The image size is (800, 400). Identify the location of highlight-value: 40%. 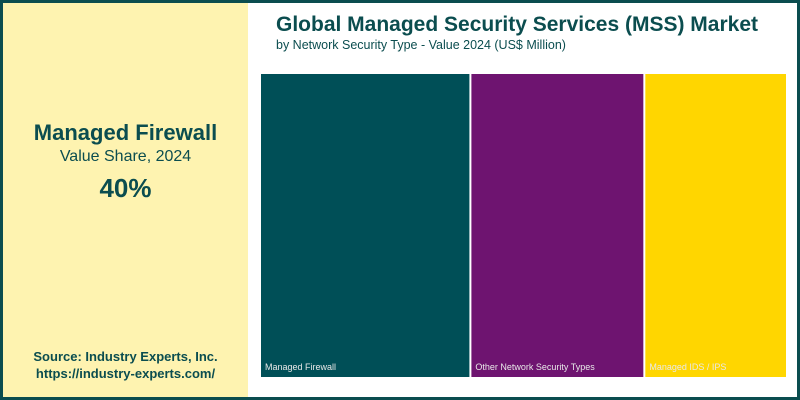
(125, 188).